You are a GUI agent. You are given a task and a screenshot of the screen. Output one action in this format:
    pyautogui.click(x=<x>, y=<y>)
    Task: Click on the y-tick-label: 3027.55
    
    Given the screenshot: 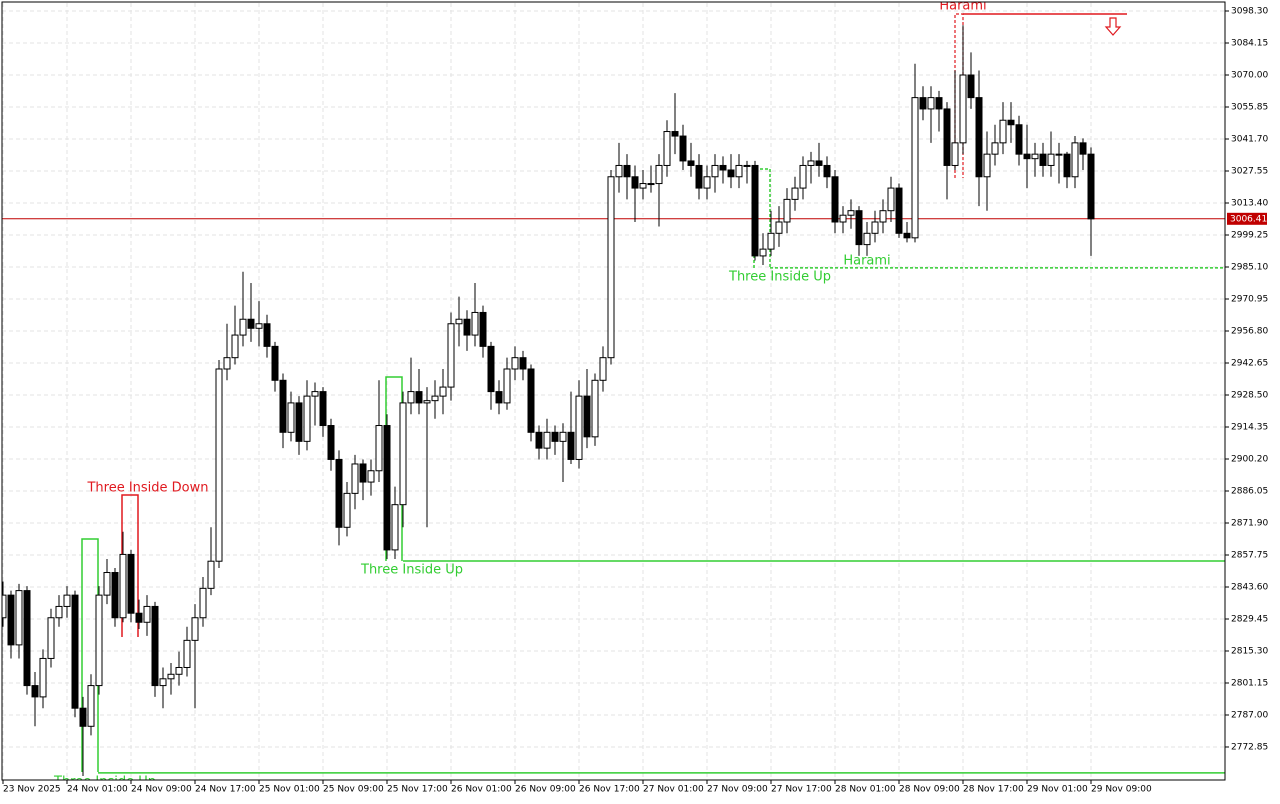 What is the action you would take?
    pyautogui.click(x=1249, y=172)
    